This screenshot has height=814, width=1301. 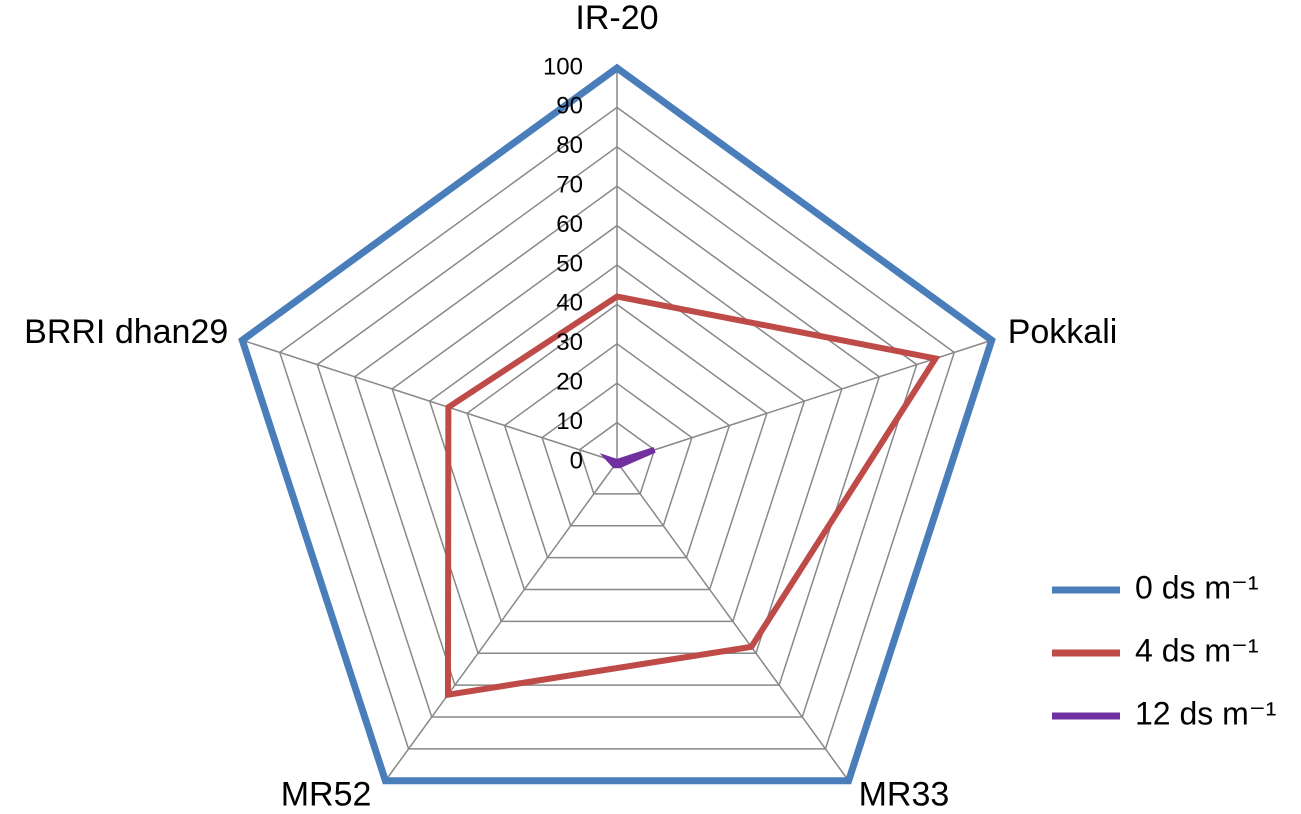 What do you see at coordinates (569, 421) in the screenshot?
I see `tick-label: 10` at bounding box center [569, 421].